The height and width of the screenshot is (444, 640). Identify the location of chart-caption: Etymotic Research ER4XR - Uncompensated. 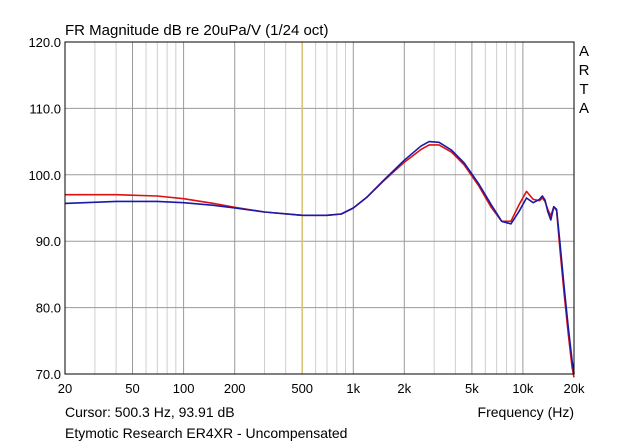
(206, 433).